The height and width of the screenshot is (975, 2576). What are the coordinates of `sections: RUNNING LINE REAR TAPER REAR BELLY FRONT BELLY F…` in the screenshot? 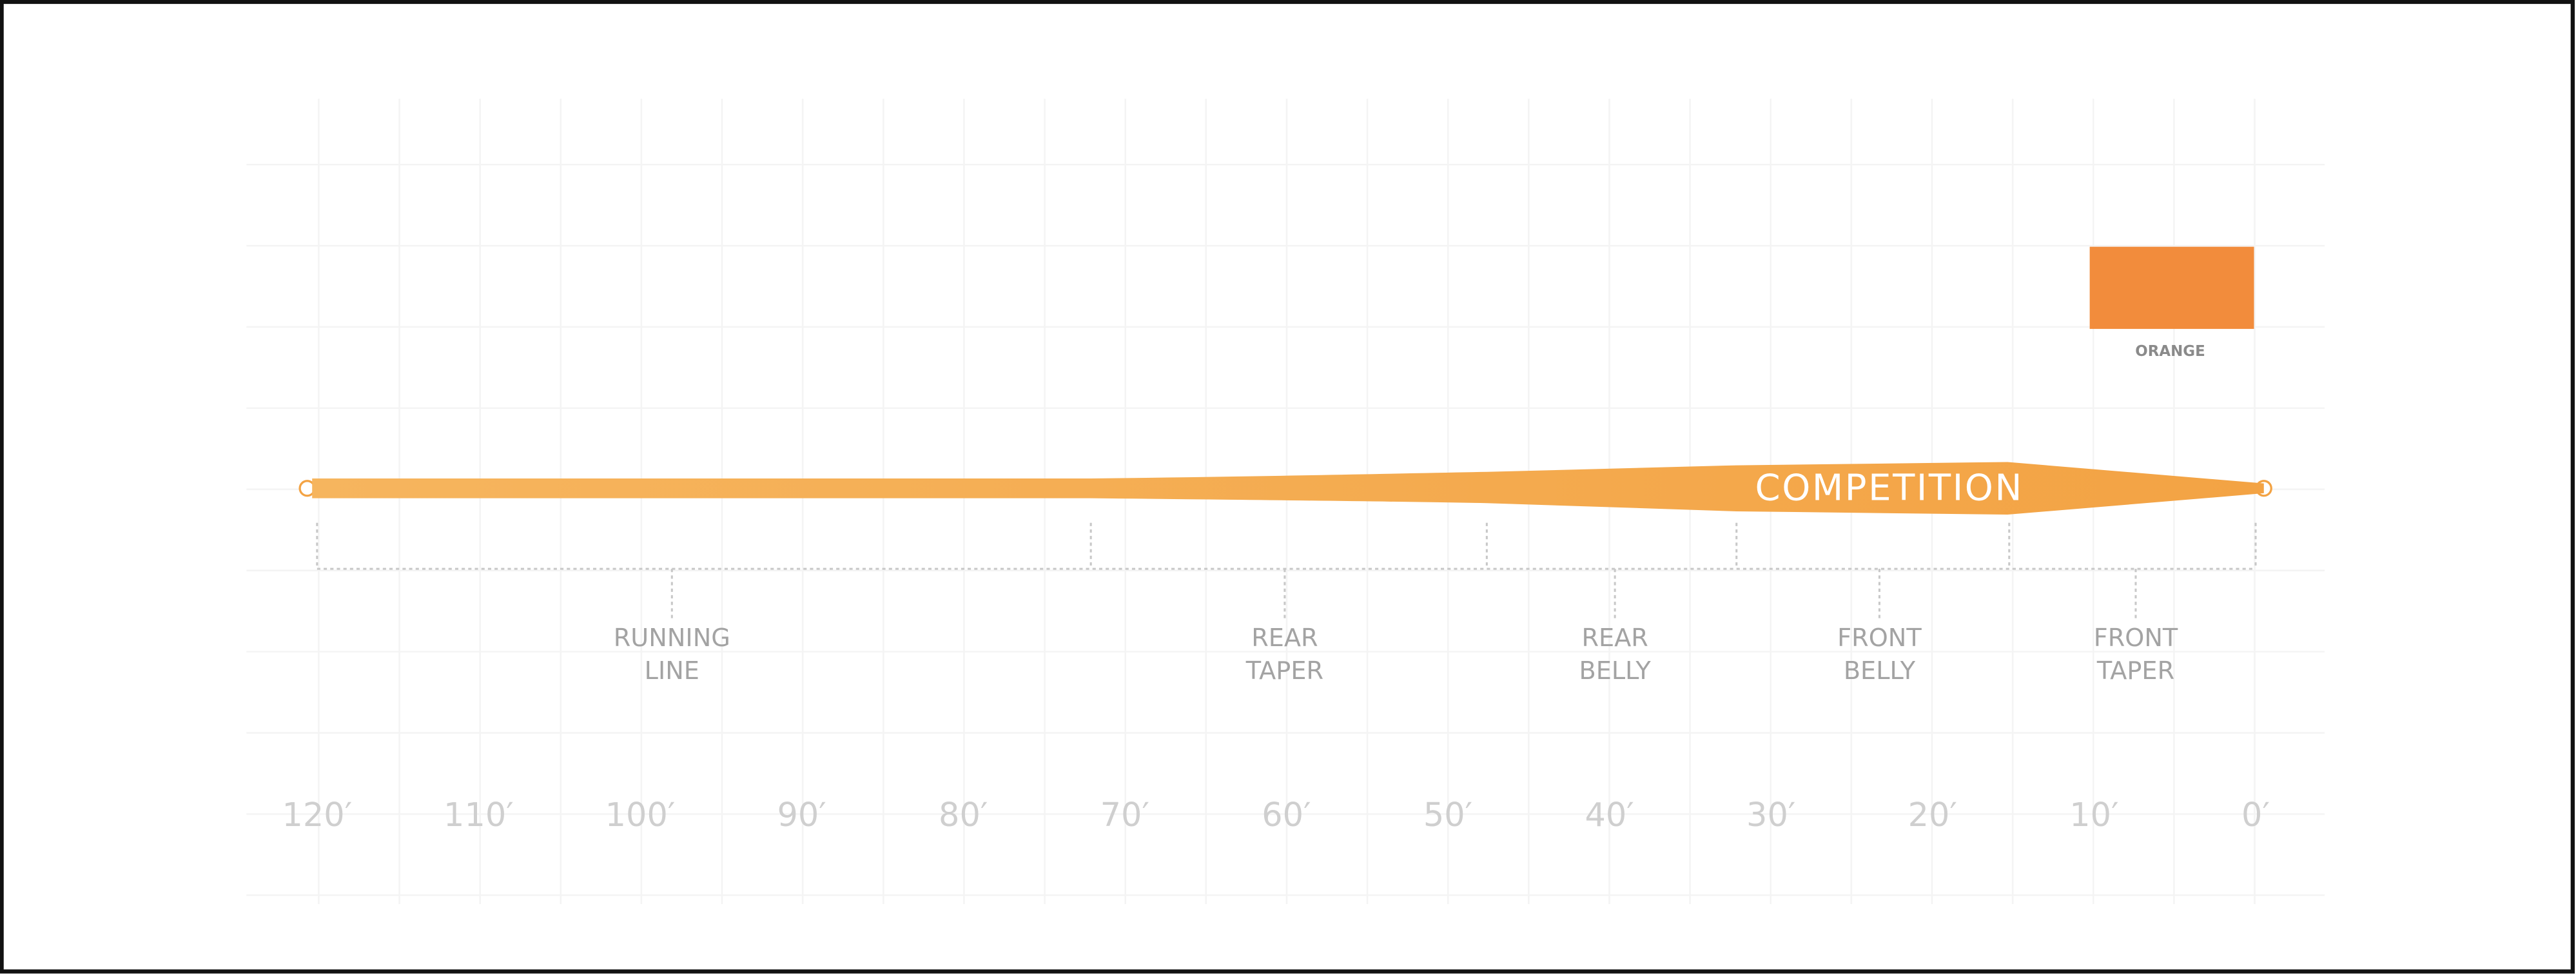 It's located at (1286, 603).